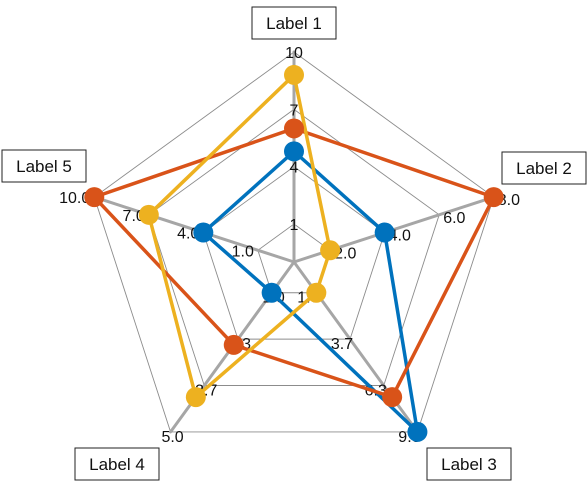 This screenshot has width=588, height=484. Describe the element at coordinates (294, 225) in the screenshot. I see `tick-label-axis1-1: 1` at that location.